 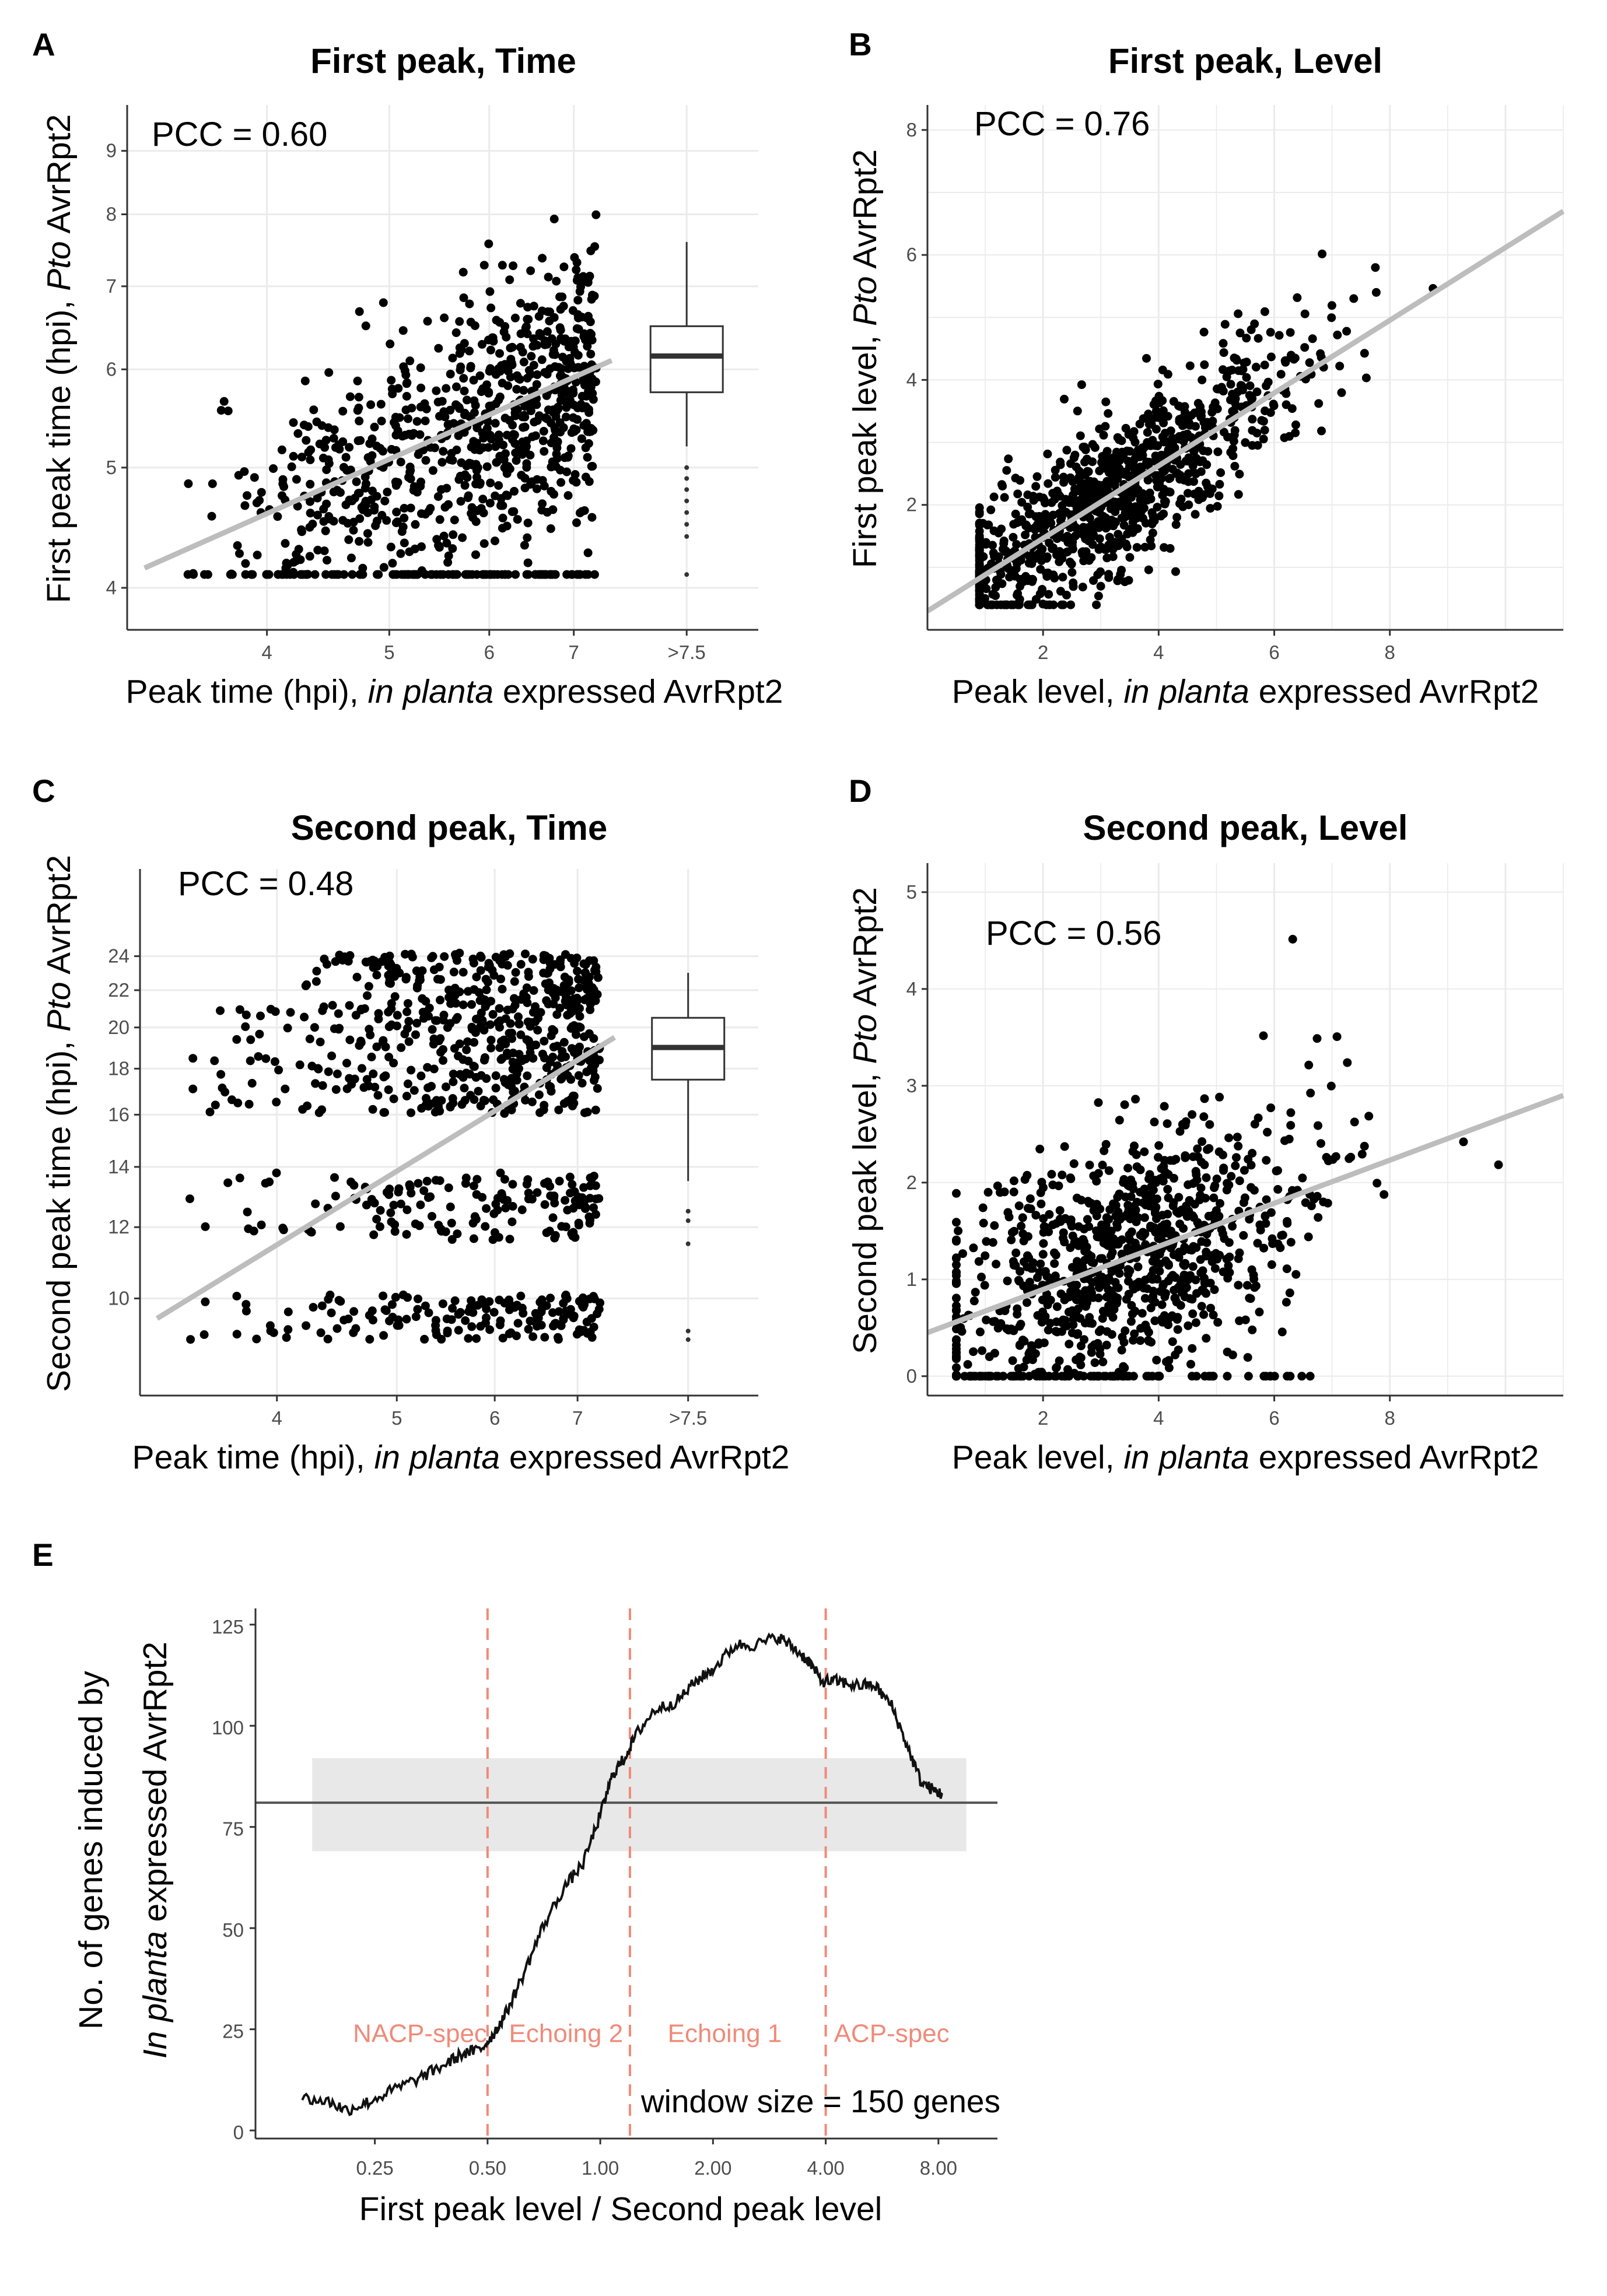 I want to click on y-tick-label: 16, so click(x=118, y=1114).